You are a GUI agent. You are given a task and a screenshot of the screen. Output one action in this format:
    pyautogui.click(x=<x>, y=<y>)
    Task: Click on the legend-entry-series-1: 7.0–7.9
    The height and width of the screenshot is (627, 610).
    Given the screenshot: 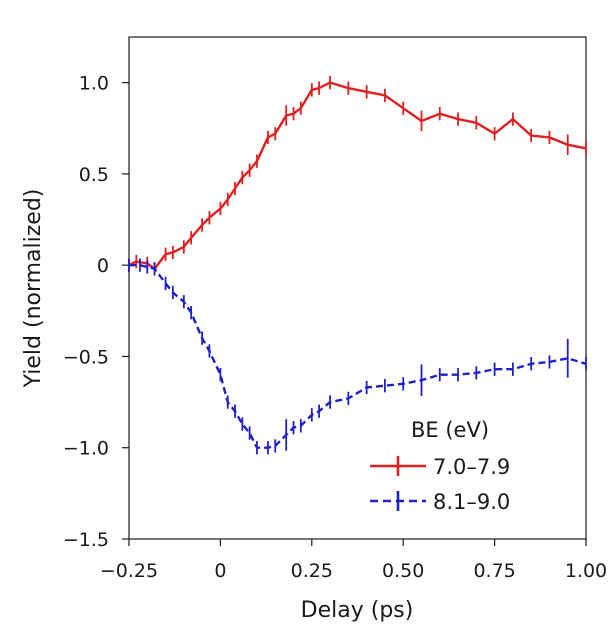 What is the action you would take?
    pyautogui.click(x=440, y=467)
    